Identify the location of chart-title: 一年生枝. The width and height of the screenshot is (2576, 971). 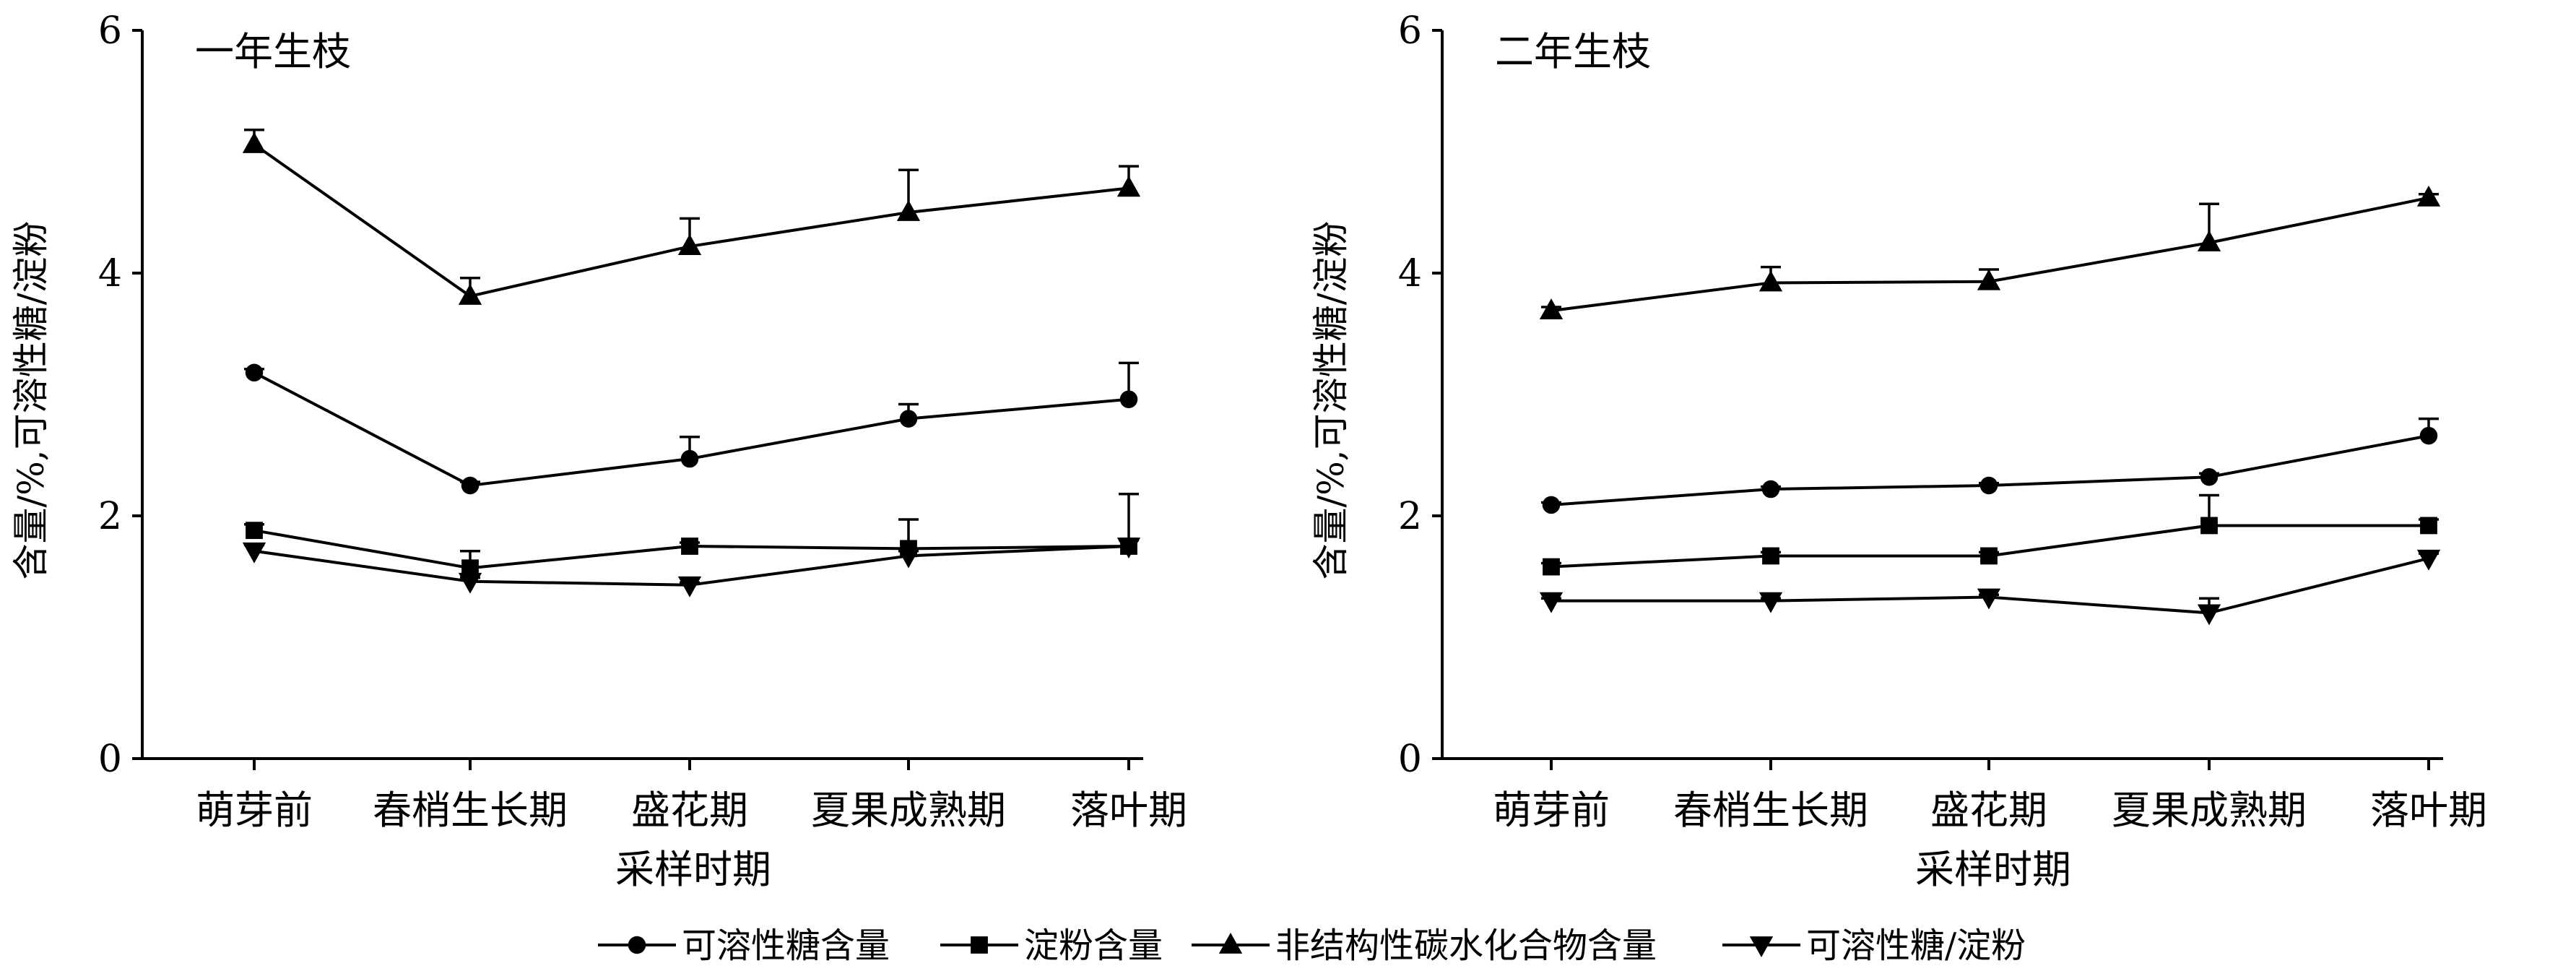
(273, 51).